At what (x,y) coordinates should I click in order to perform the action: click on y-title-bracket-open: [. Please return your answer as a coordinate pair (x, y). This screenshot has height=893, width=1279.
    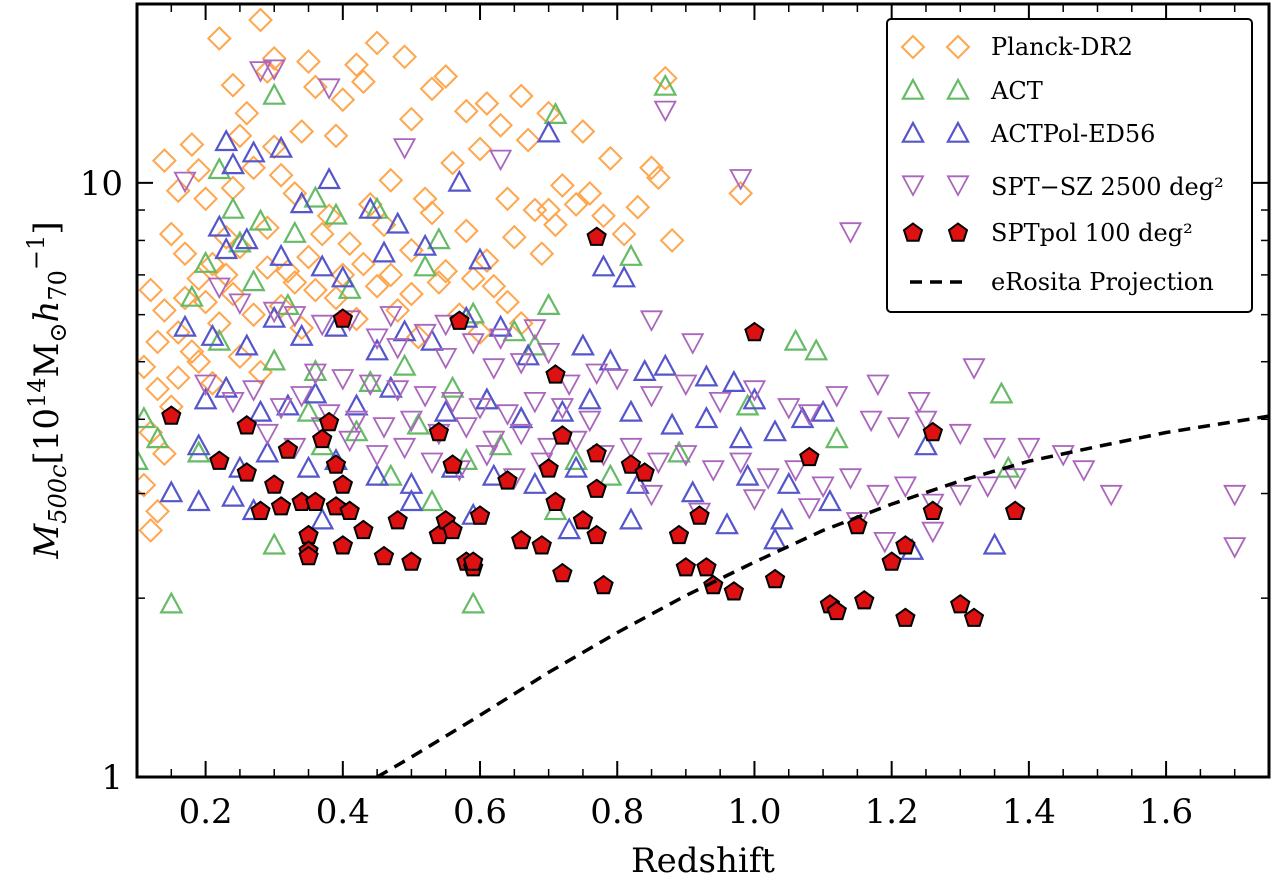
    Looking at the image, I should click on (47, 457).